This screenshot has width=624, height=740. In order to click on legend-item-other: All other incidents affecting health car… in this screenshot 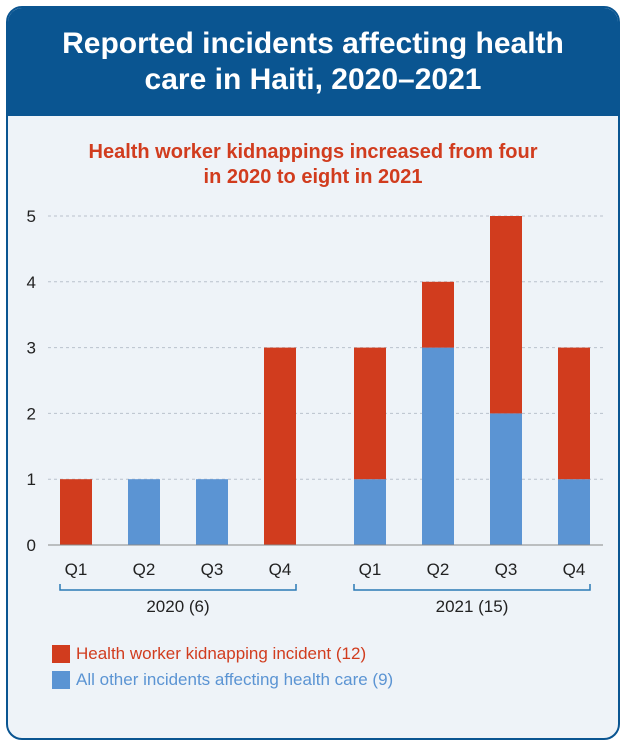, I will do `click(222, 680)`.